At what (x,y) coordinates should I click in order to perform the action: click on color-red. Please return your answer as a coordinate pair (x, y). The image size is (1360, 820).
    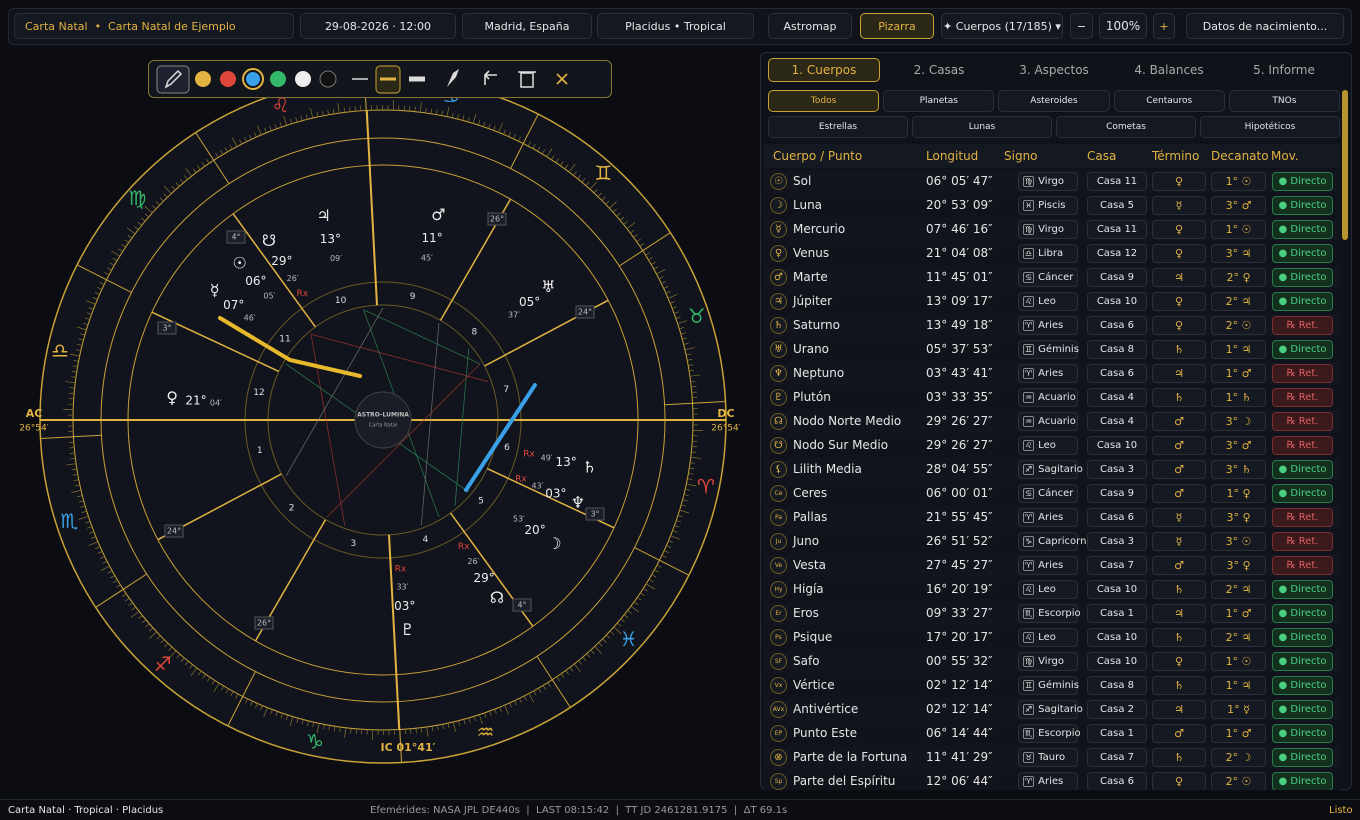
    Looking at the image, I should click on (228, 79).